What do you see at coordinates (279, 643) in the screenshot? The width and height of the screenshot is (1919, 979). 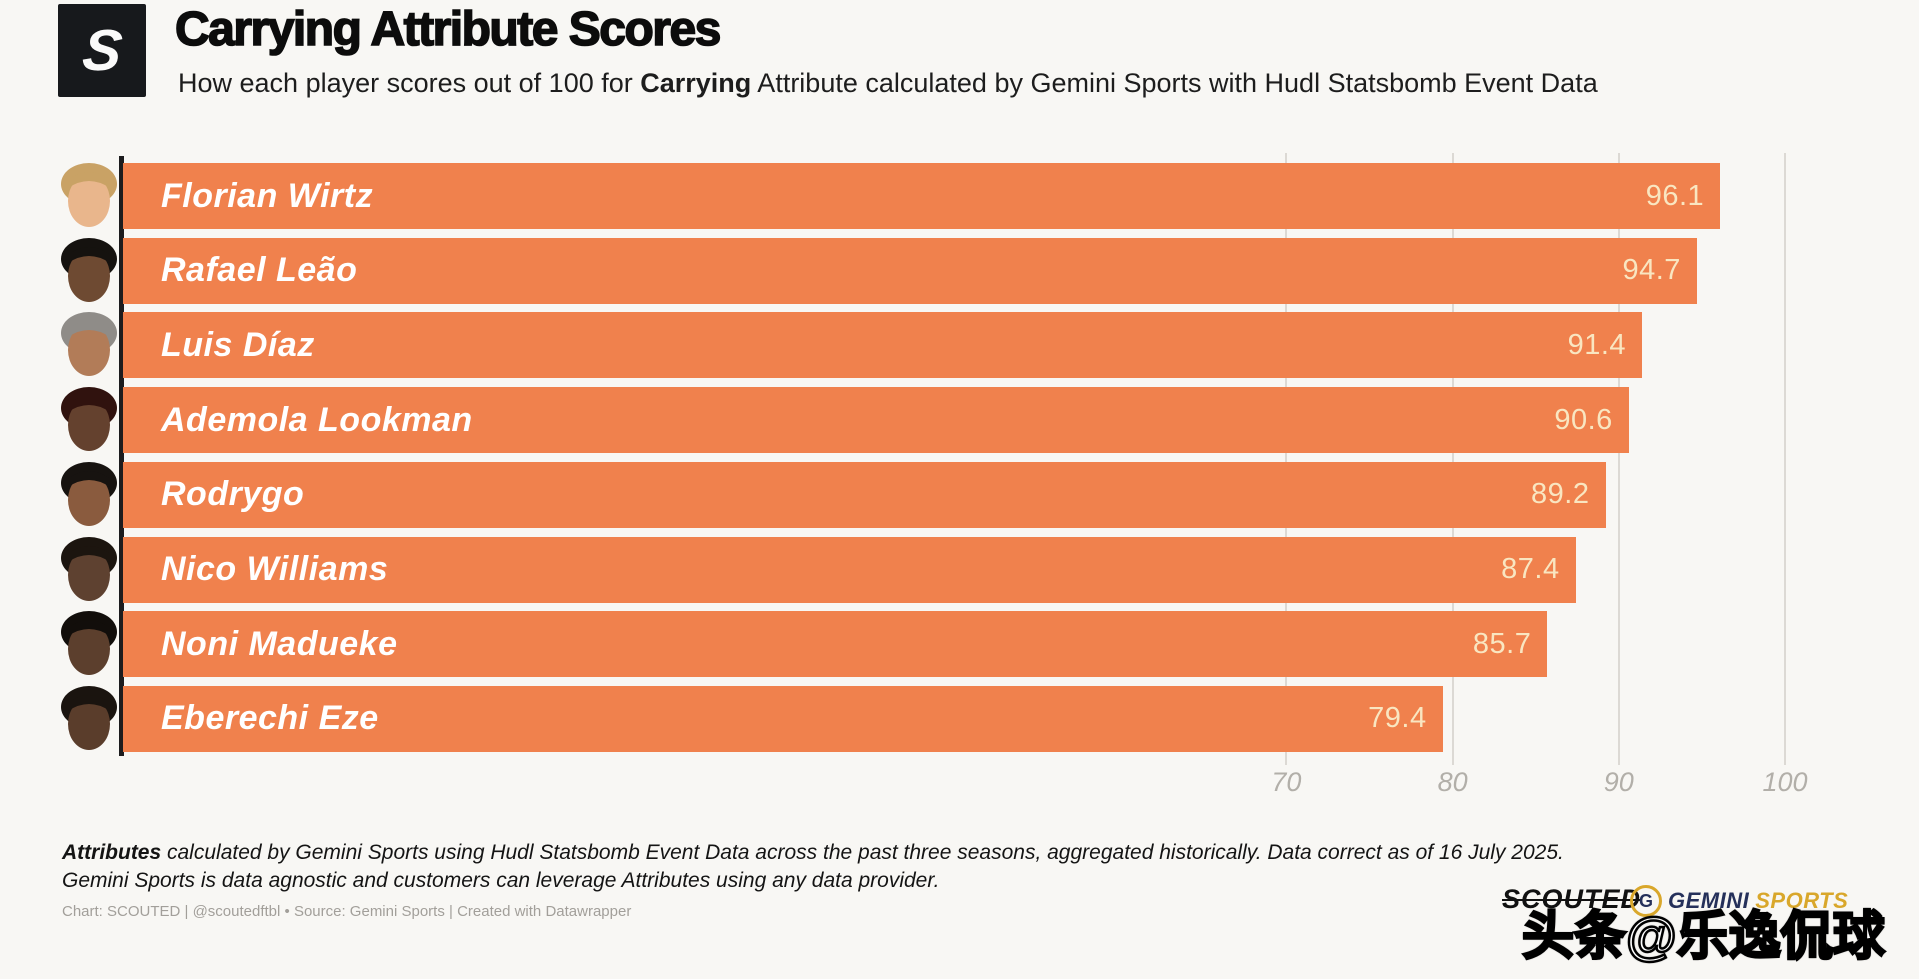 I see `player-name-label: Noni Madueke` at bounding box center [279, 643].